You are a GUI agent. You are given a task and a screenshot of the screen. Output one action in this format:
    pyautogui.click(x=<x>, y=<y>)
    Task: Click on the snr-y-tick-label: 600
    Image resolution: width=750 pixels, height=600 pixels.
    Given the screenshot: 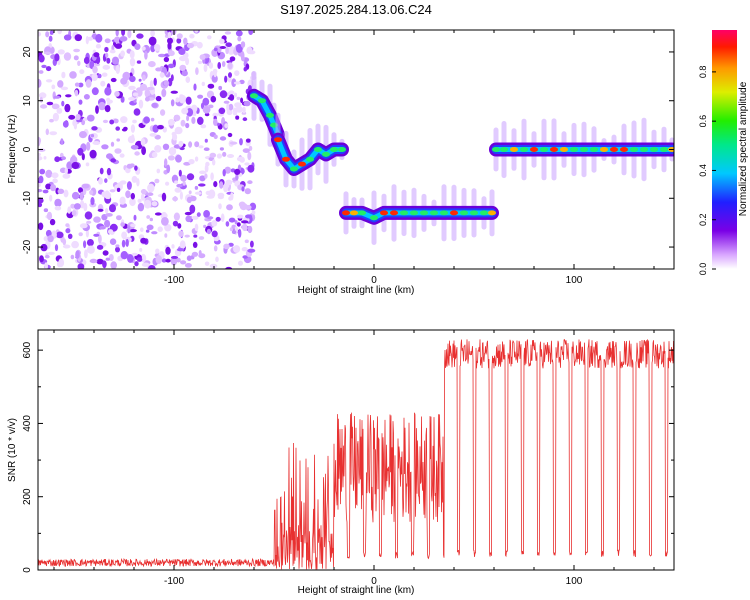 What is the action you would take?
    pyautogui.click(x=27, y=349)
    